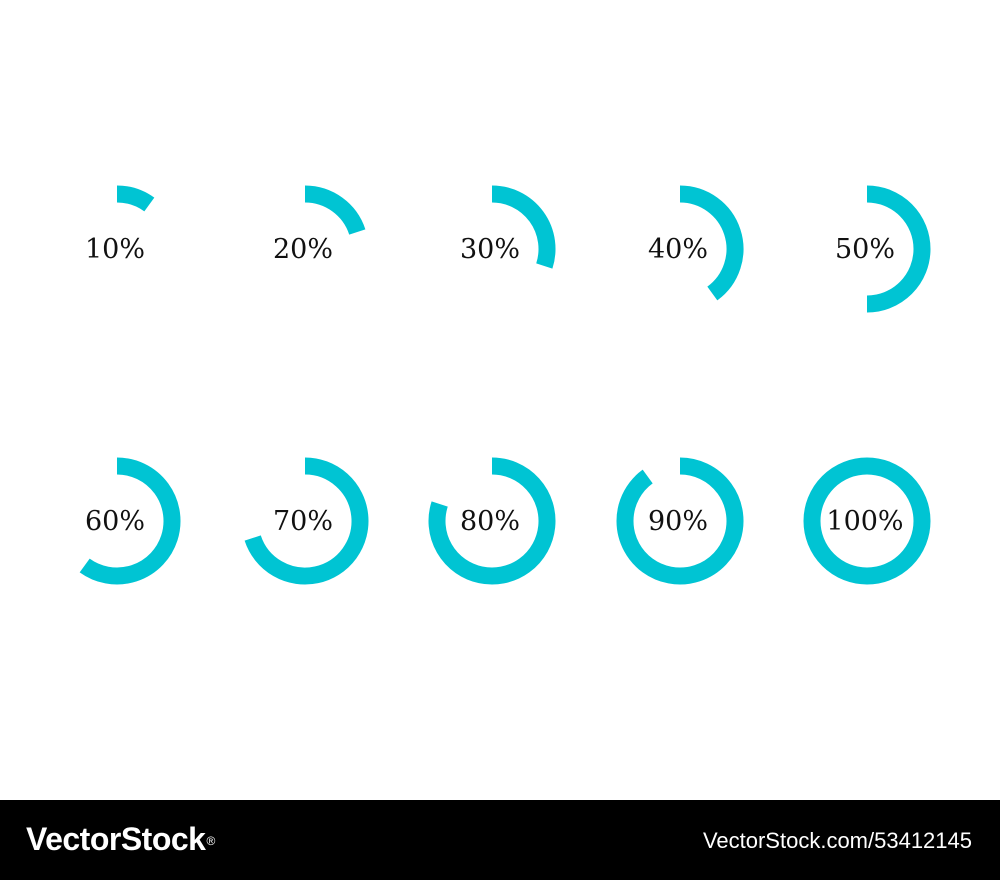  I want to click on percent-label: 60%, so click(115, 521).